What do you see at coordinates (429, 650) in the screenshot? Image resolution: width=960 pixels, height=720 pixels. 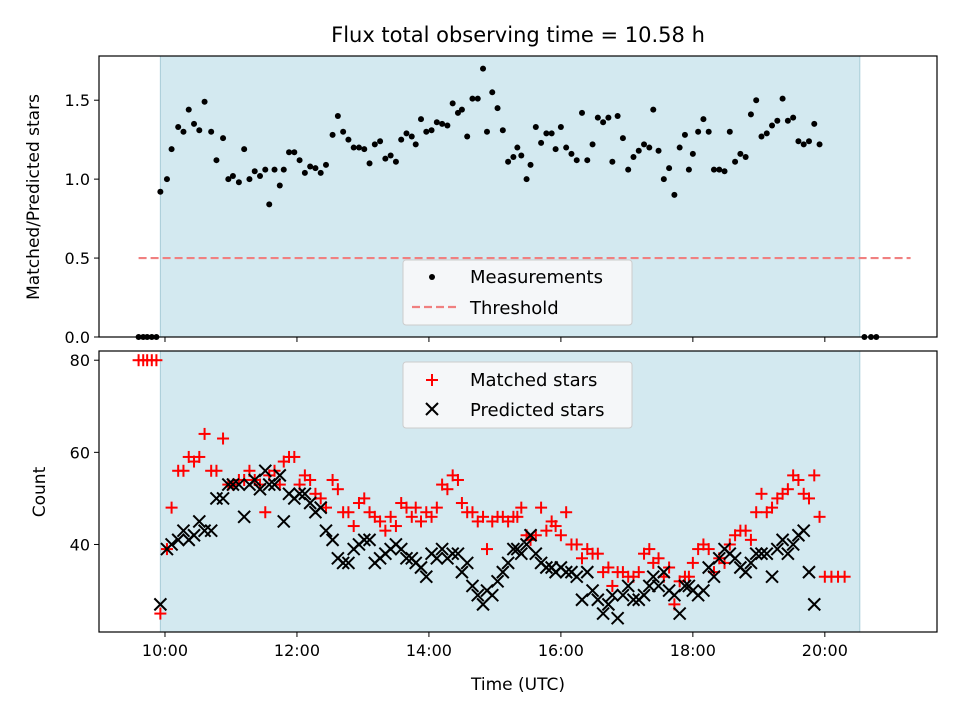 I see `bottom-x-tick-label: 14:00` at bounding box center [429, 650].